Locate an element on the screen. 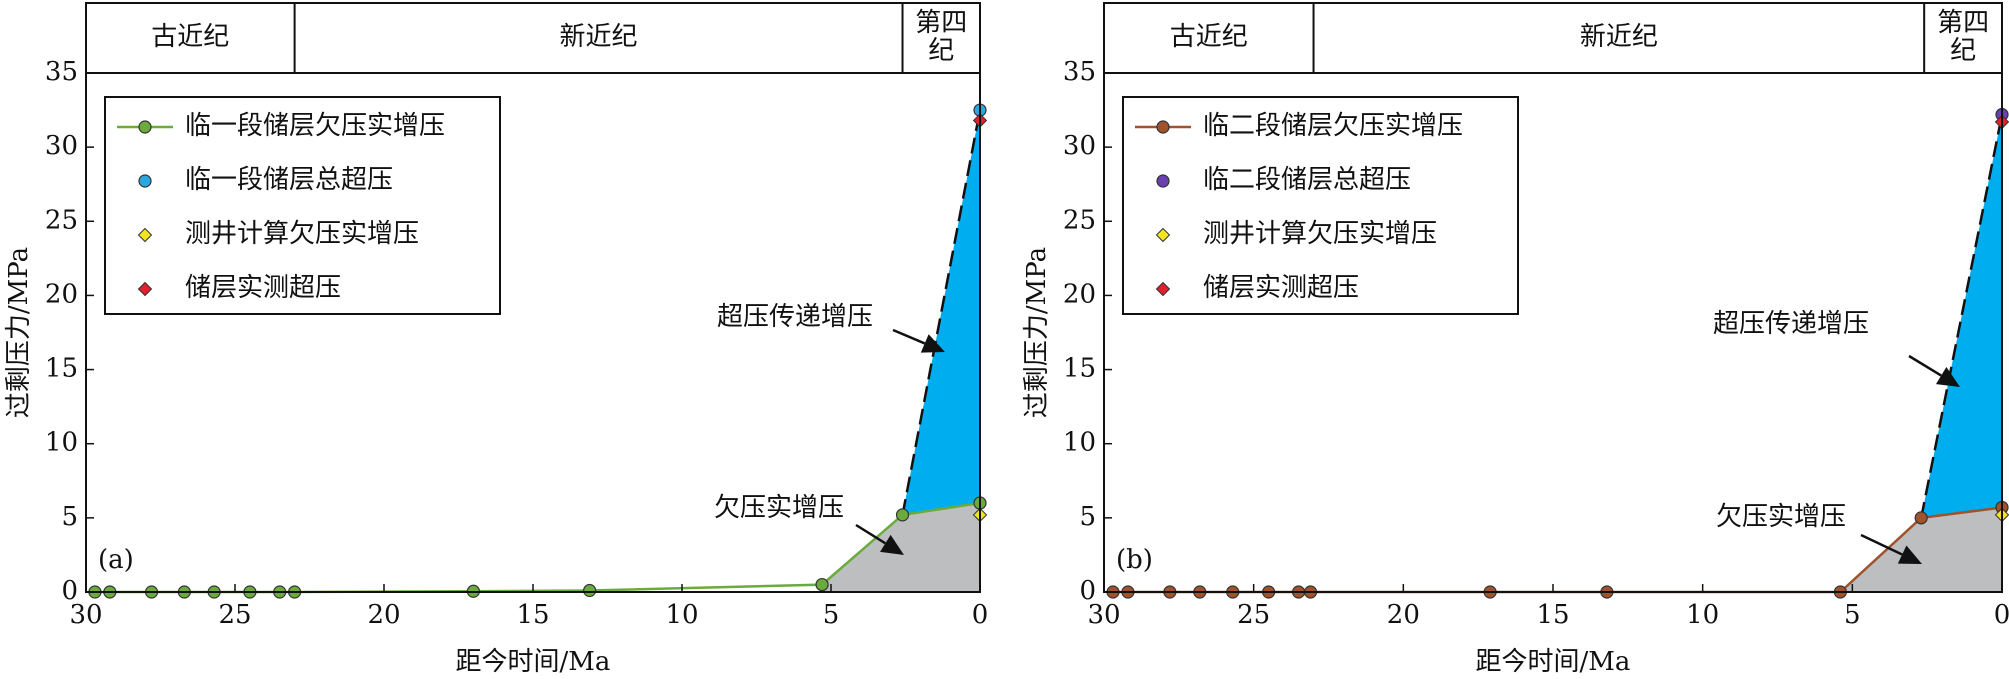 This screenshot has height=679, width=2009. legend-label: 临一段储层总超压 is located at coordinates (289, 180).